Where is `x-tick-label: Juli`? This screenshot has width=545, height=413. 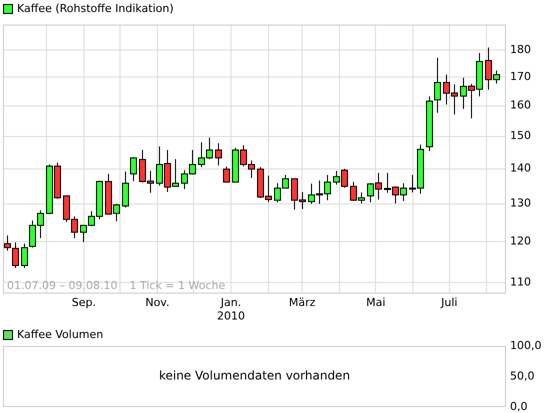
x-tick-label: Juli is located at coordinates (449, 303).